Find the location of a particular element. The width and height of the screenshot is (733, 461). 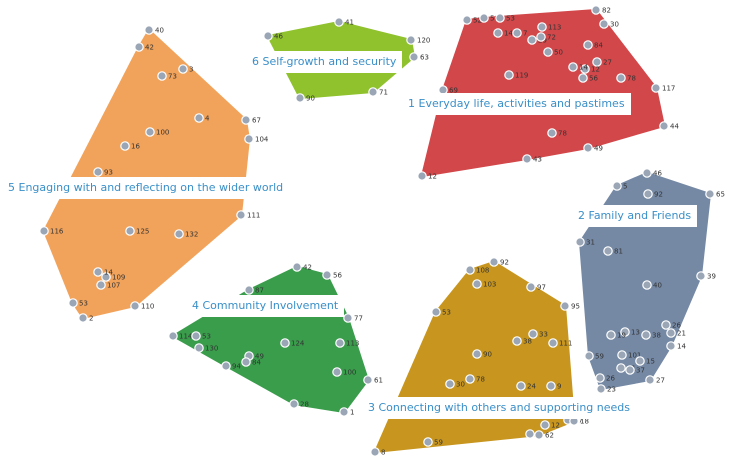

point-label: 132 is located at coordinates (191, 235).